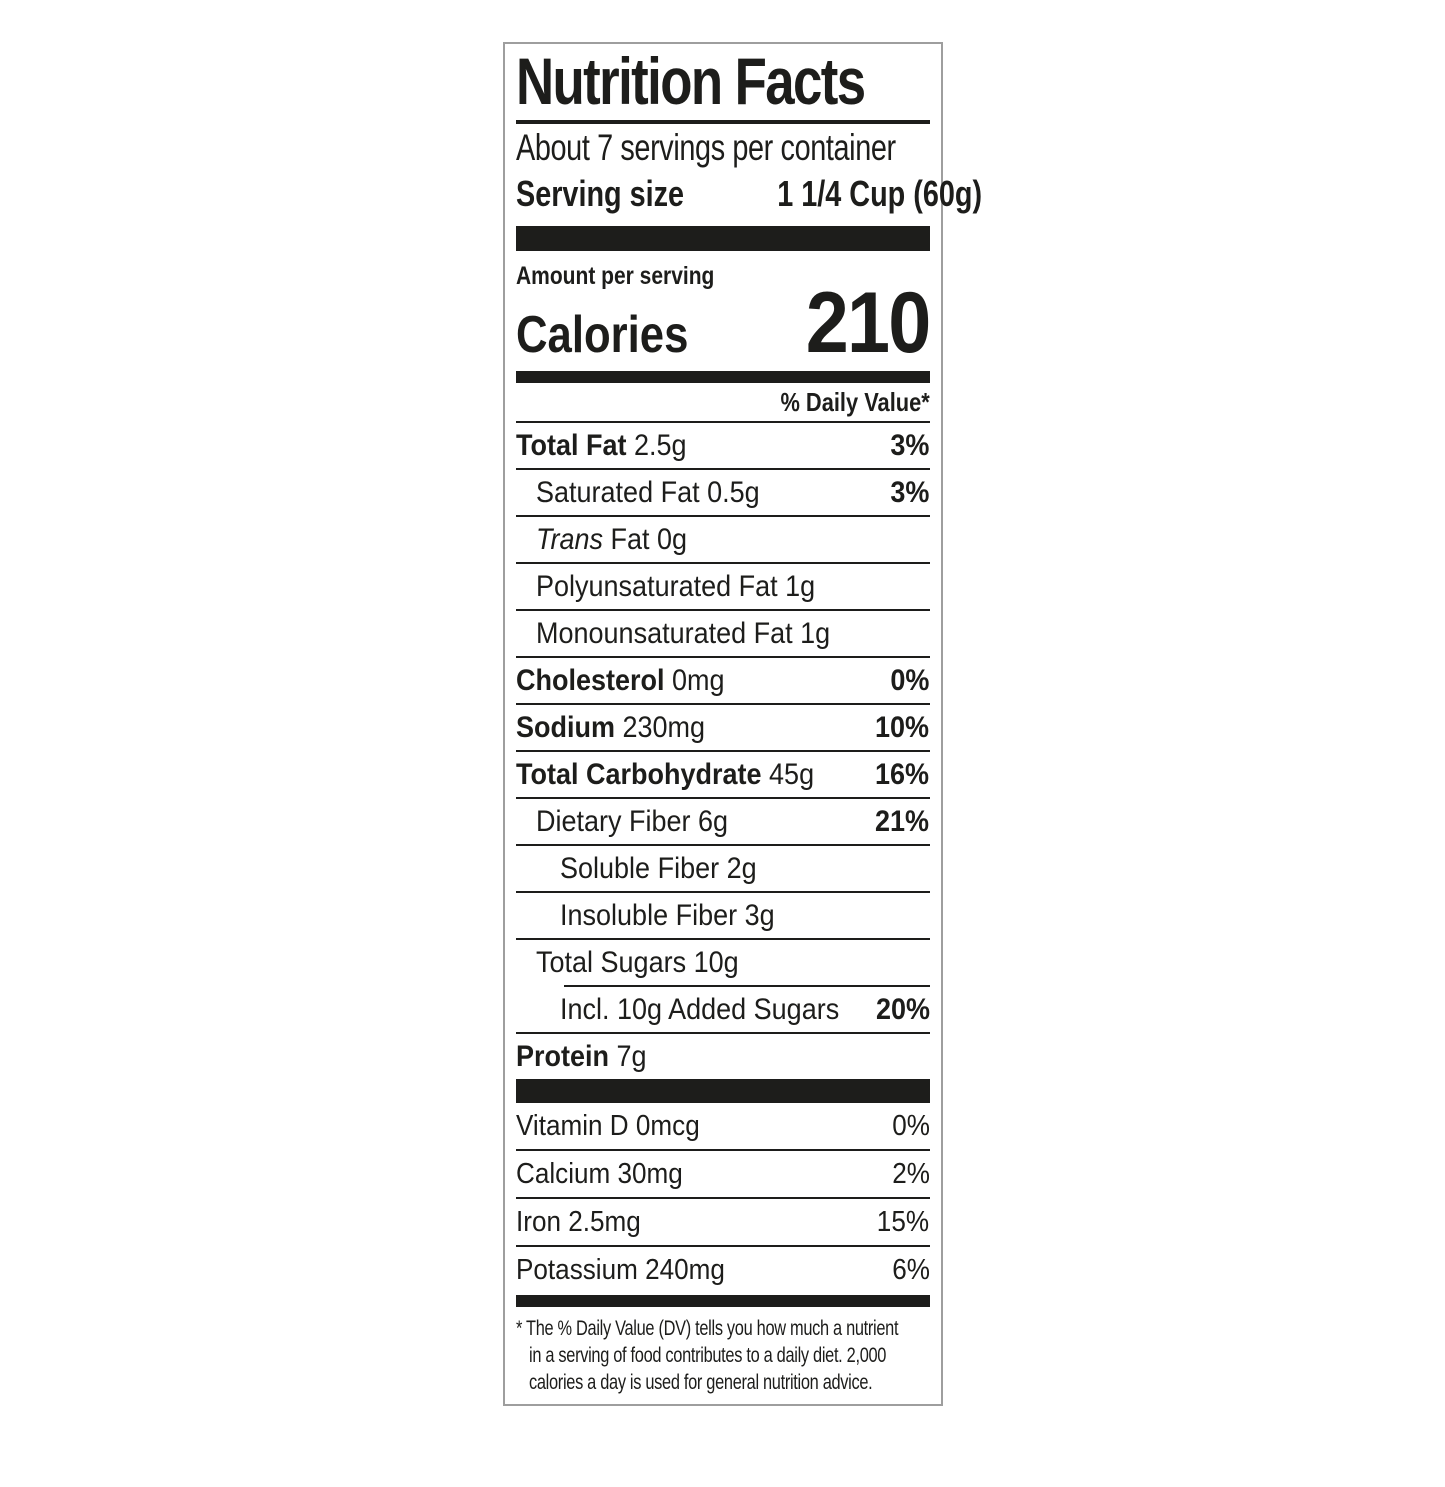  I want to click on section-bar-vitamins, so click(722, 1091).